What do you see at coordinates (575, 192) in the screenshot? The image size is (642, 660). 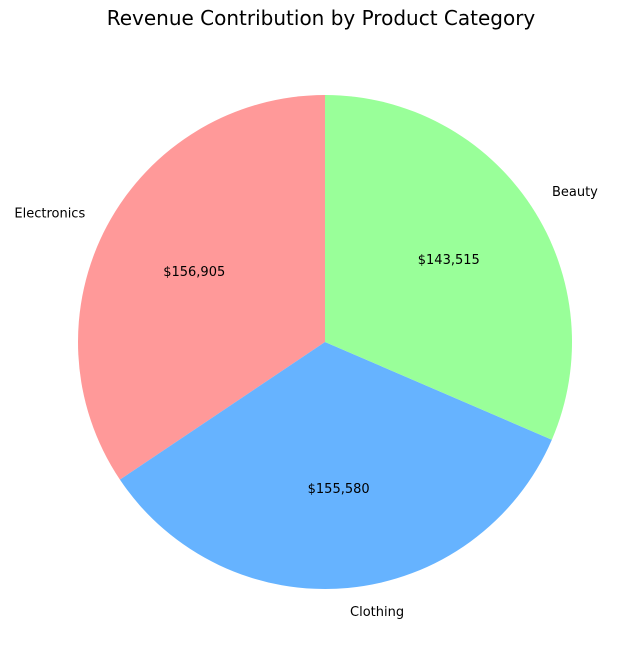 I see `category-label-beauty: Beauty` at bounding box center [575, 192].